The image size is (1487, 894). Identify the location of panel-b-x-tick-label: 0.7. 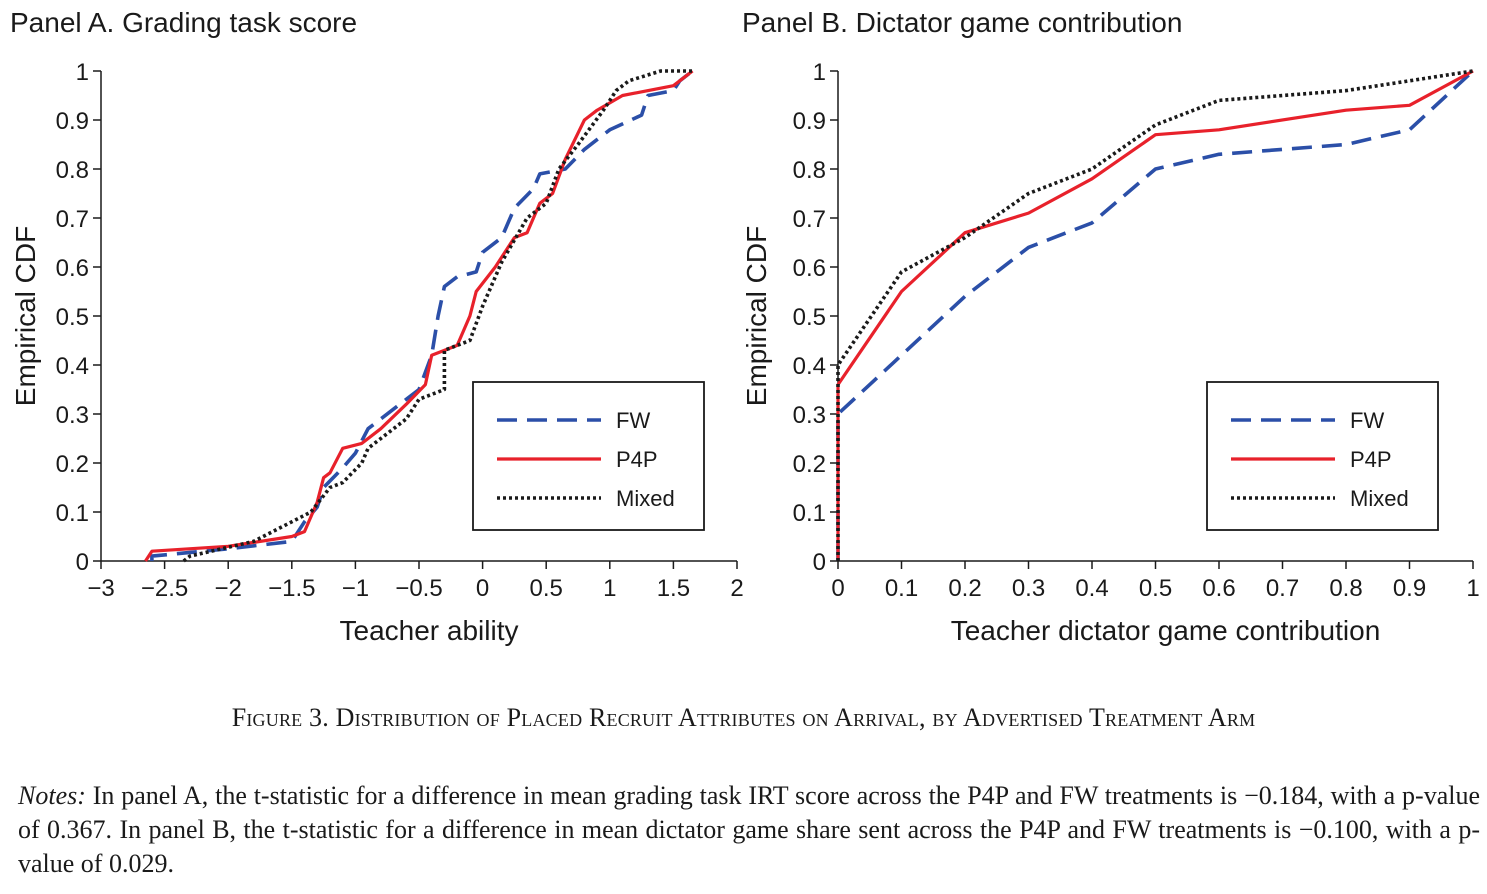
(1282, 588).